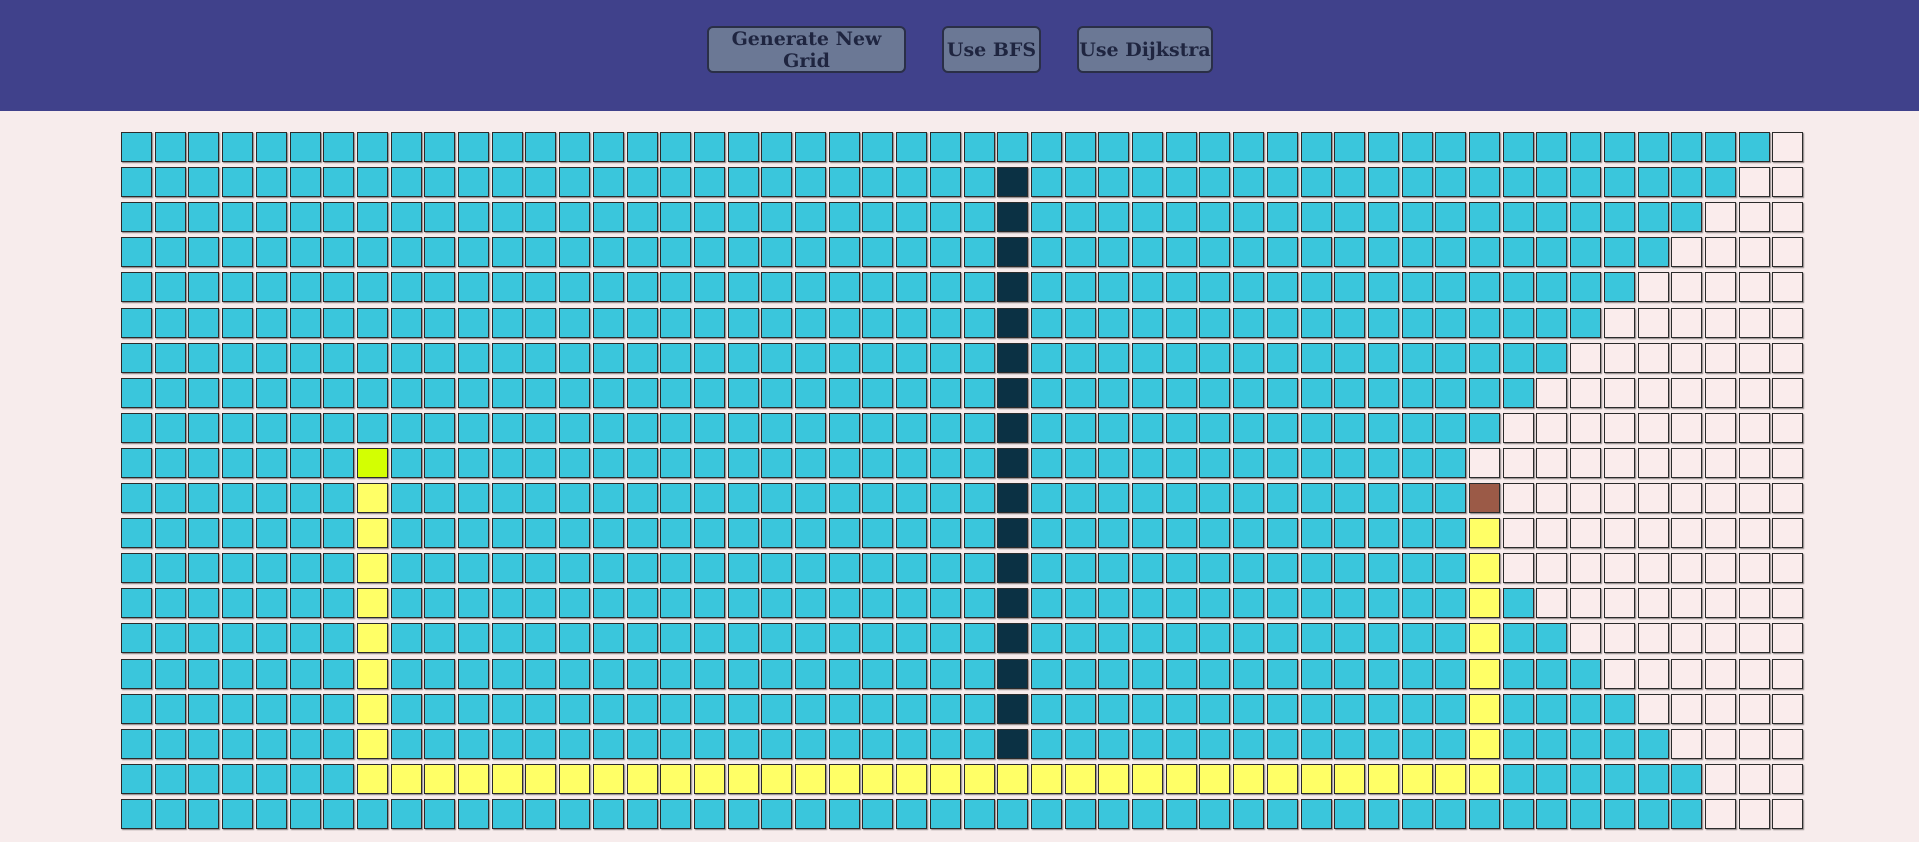 The width and height of the screenshot is (1919, 842). I want to click on end-node, so click(1484, 498).